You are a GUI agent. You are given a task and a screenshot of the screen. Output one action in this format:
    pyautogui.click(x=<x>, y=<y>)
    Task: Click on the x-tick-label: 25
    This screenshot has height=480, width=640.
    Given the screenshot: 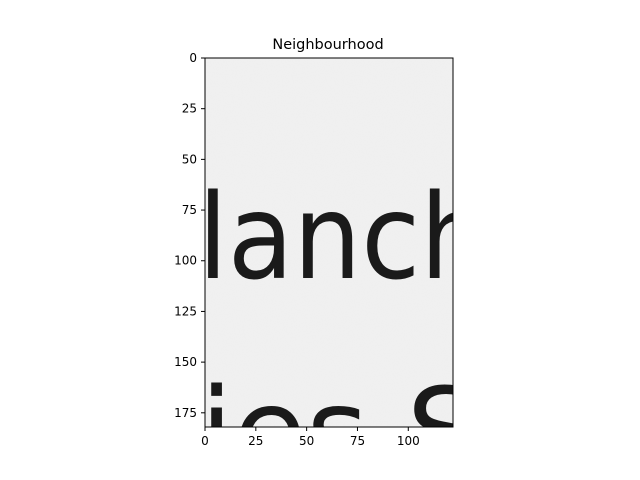 What is the action you would take?
    pyautogui.click(x=255, y=441)
    